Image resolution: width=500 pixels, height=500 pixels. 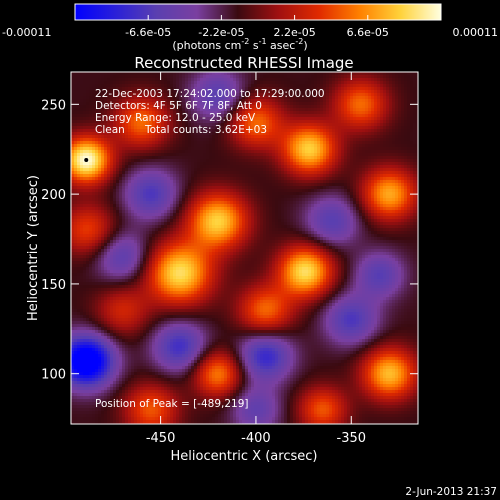 What do you see at coordinates (178, 106) in the screenshot?
I see `annotation-detectors: Detectors: 4F 5F 6F 7F 8F, Att 0` at bounding box center [178, 106].